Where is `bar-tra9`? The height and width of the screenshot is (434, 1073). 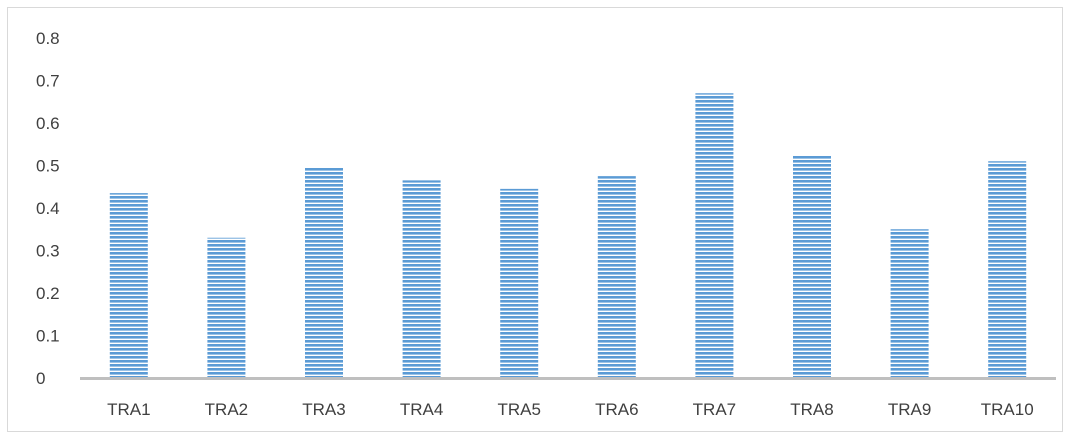 bar-tra9 is located at coordinates (909, 303).